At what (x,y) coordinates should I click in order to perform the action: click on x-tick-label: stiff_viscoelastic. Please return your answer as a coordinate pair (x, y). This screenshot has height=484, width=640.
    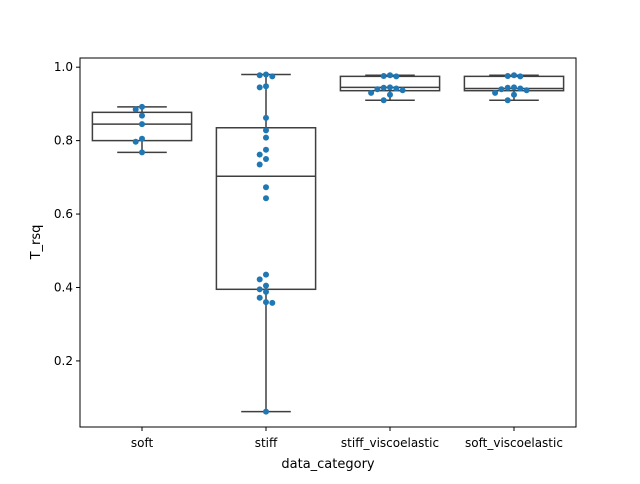
    Looking at the image, I should click on (390, 443).